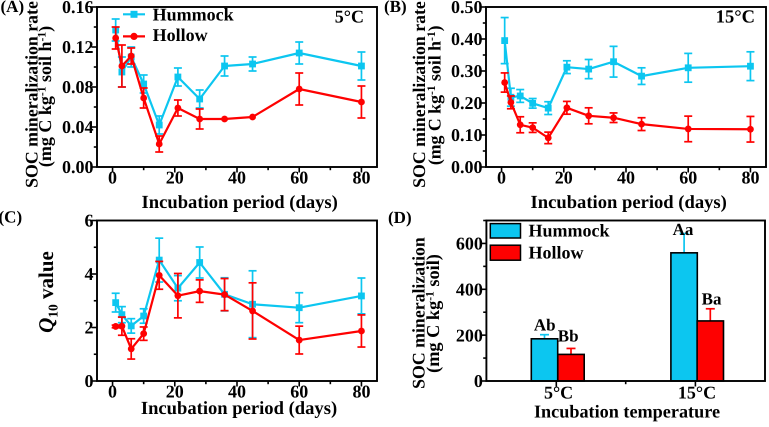 This screenshot has width=769, height=427. I want to click on svg-text: (C), so click(11, 217).